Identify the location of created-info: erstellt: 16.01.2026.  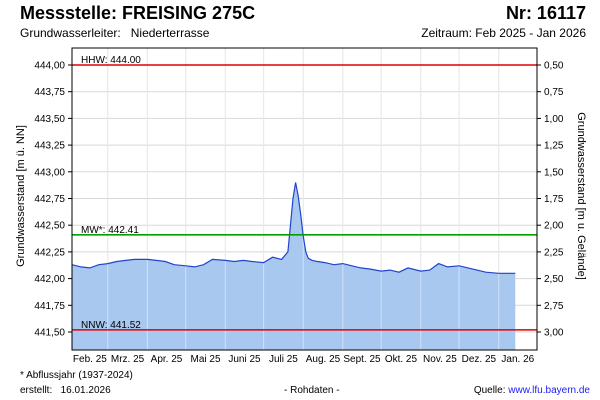
(65, 390).